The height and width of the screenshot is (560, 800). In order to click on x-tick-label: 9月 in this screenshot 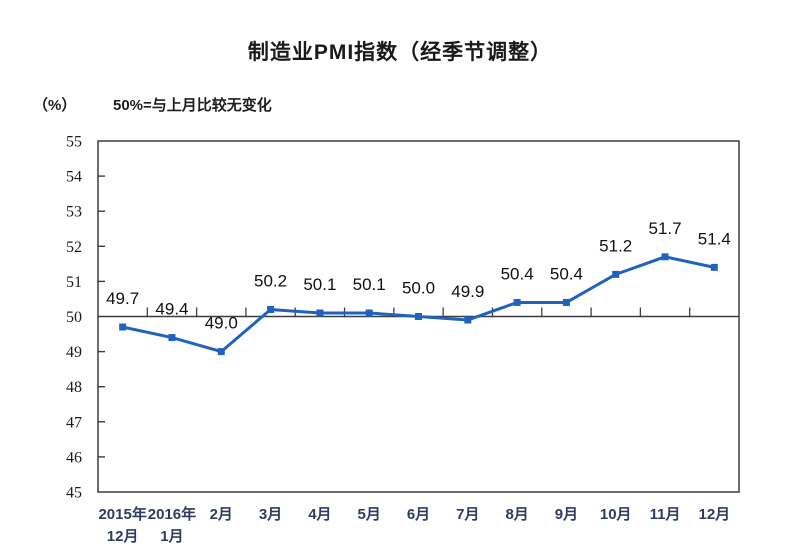, I will do `click(566, 514)`.